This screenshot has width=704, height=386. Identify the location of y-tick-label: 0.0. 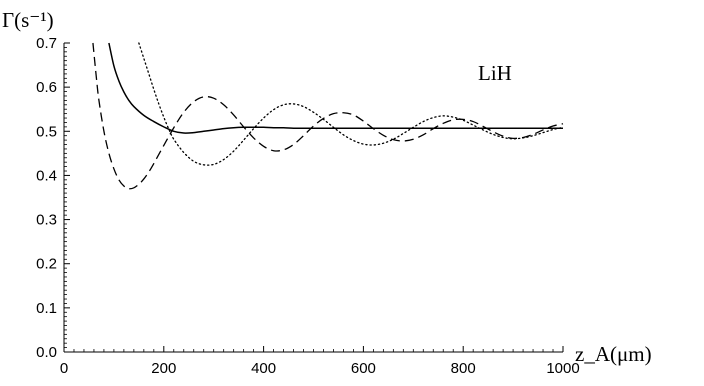
(46, 352).